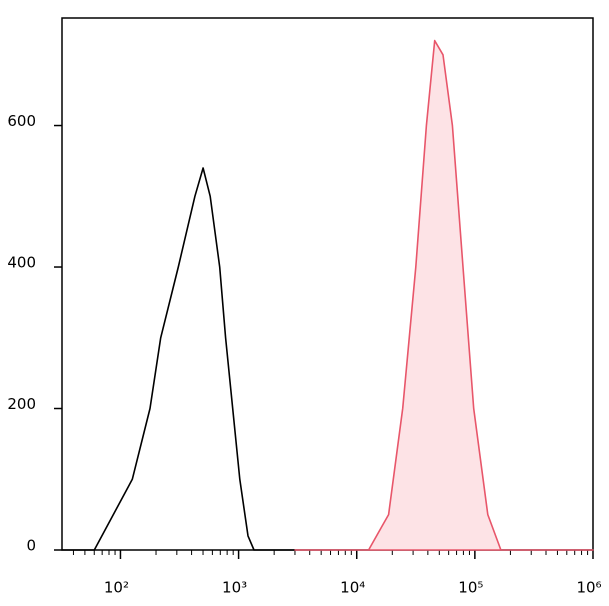  I want to click on x-tick-label: 10⁴, so click(352, 588).